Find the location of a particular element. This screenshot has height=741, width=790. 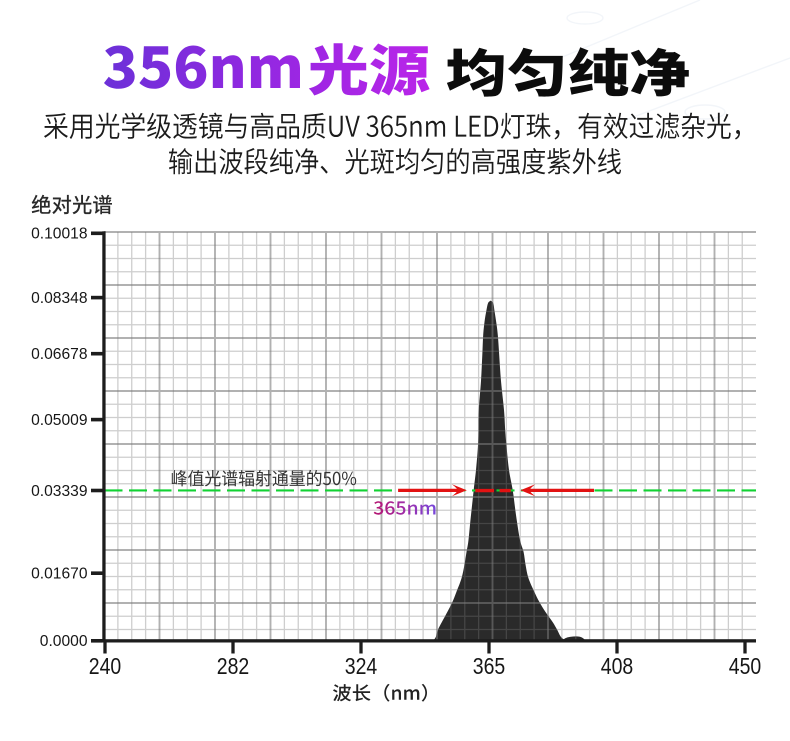

svg-text: 450 is located at coordinates (745, 666).